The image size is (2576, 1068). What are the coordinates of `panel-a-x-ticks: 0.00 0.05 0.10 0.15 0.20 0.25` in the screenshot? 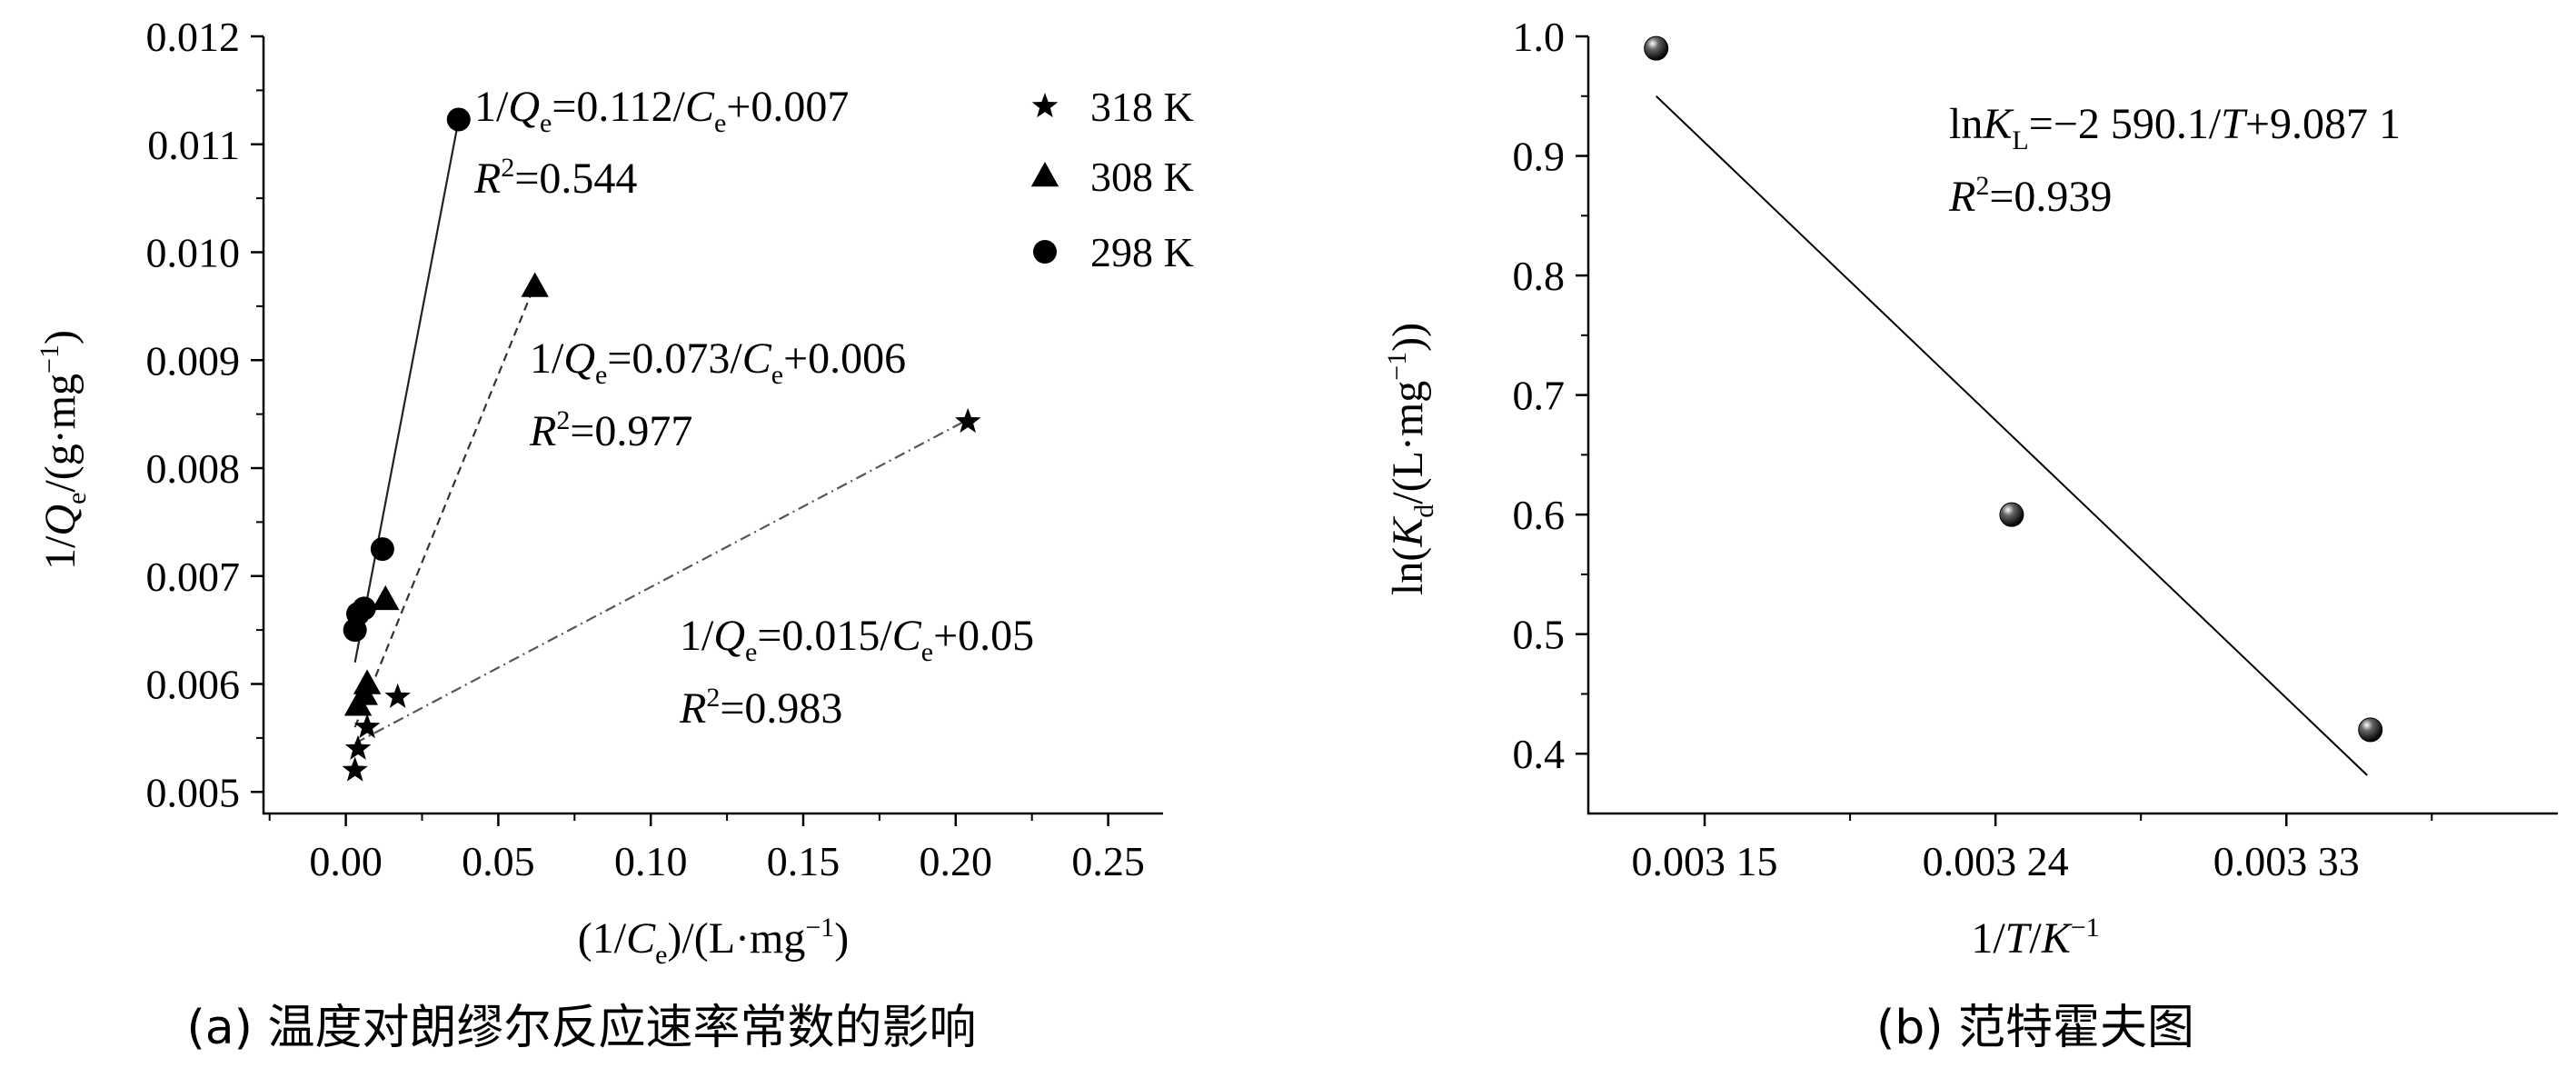 It's located at (706, 849).